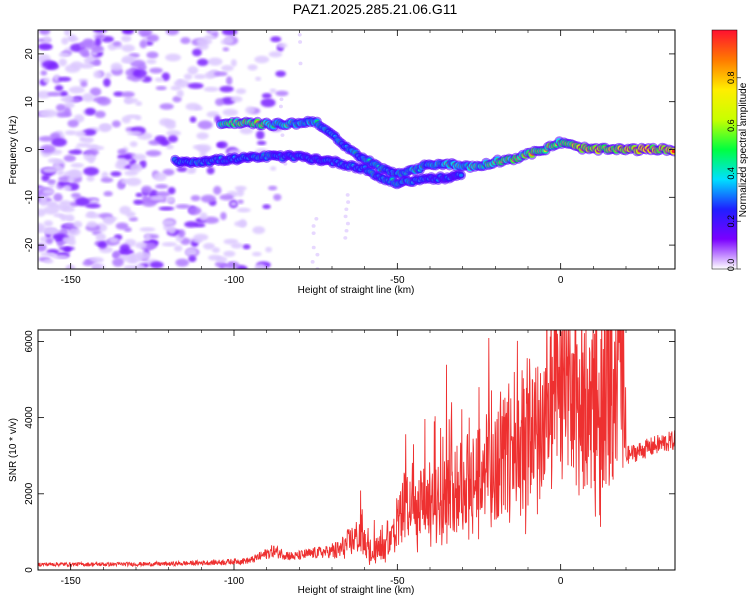 The height and width of the screenshot is (600, 750). What do you see at coordinates (731, 173) in the screenshot?
I see `colorbar-tick-label: 0.4` at bounding box center [731, 173].